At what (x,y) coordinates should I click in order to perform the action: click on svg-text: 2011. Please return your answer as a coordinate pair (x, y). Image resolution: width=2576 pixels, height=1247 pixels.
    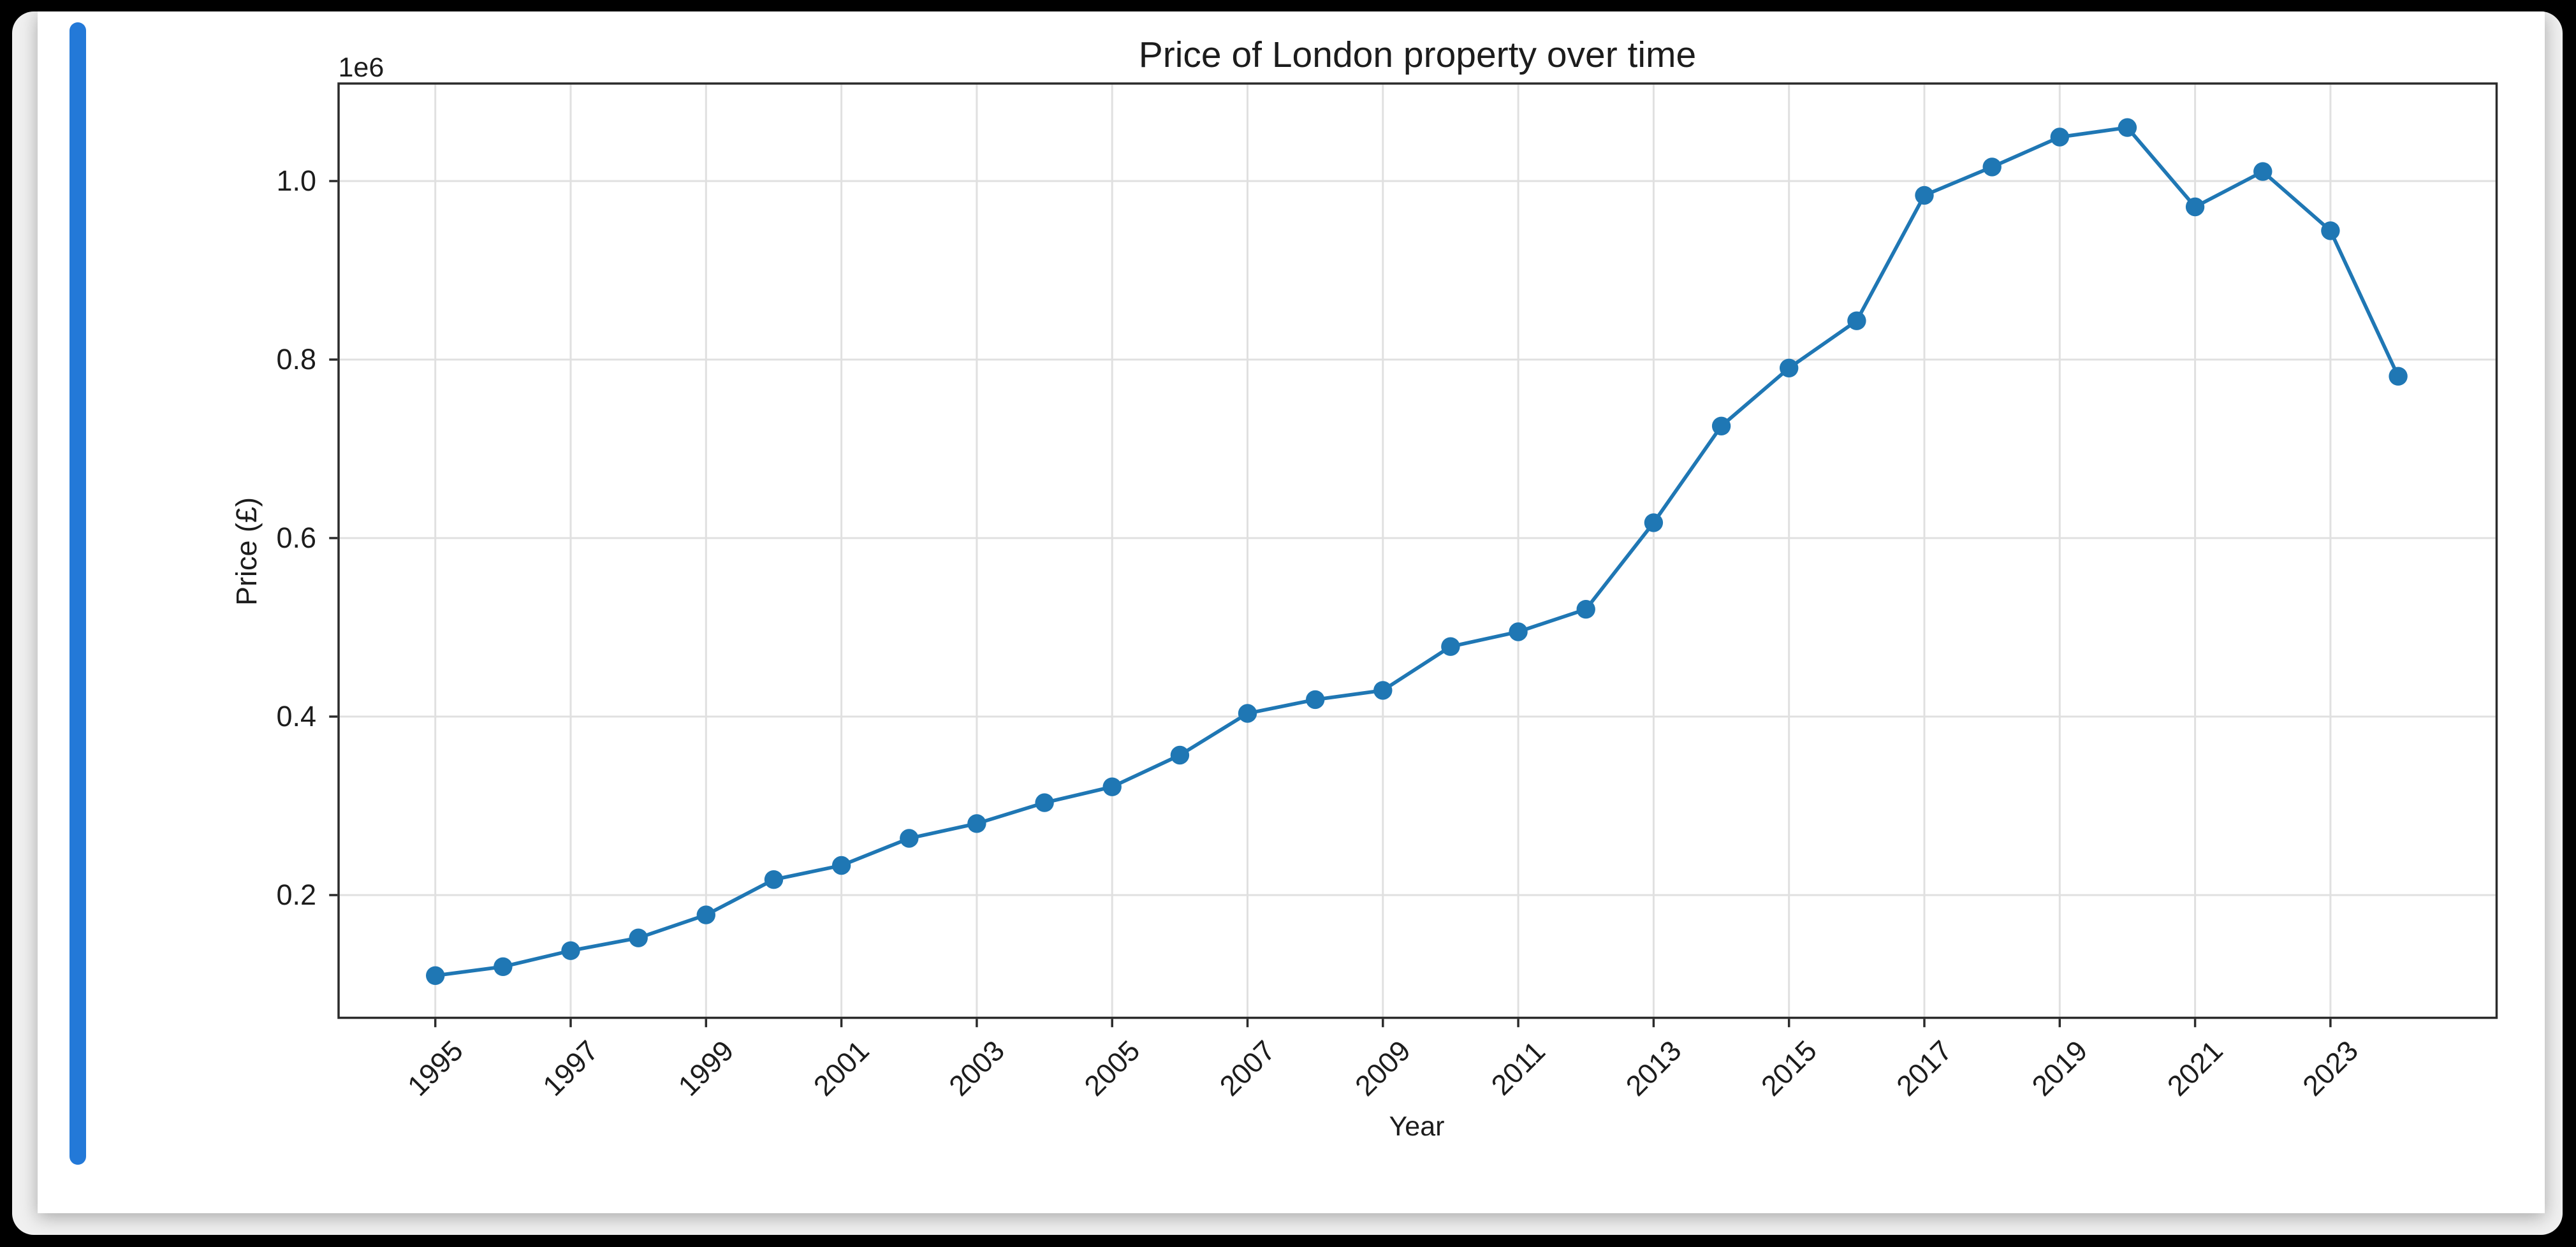
    Looking at the image, I should click on (1518, 1068).